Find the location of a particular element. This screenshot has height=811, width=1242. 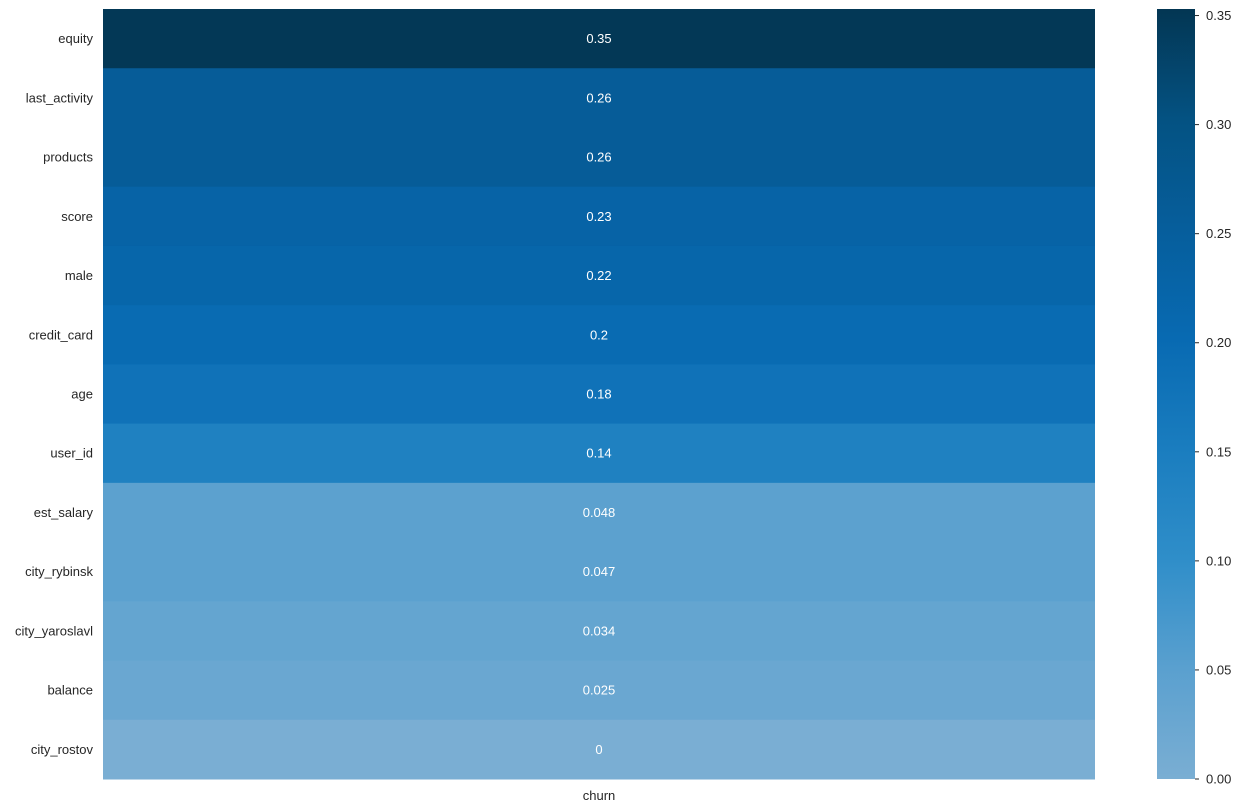

heatmap-cell-city_rostov is located at coordinates (599, 749).